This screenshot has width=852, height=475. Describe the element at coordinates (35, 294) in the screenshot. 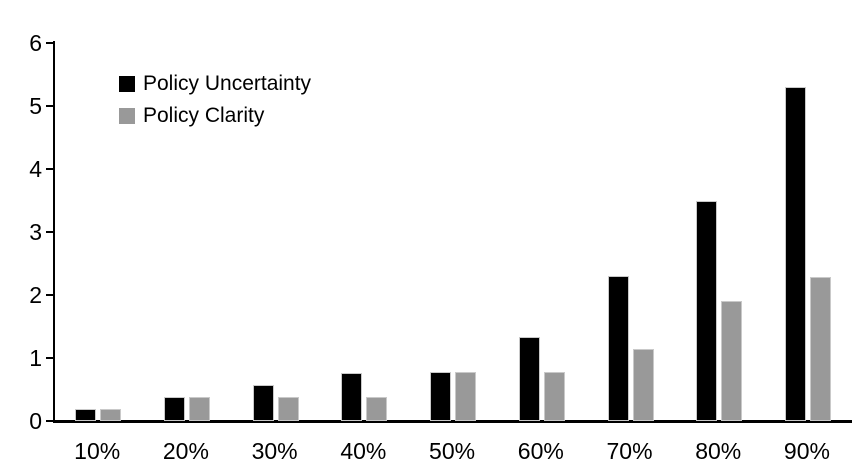

I see `y-axis-tick-label: 2` at that location.